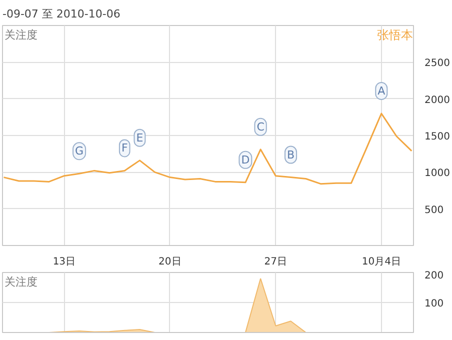 This screenshot has height=340, width=452. I want to click on y-tick-label: 100, so click(434, 304).